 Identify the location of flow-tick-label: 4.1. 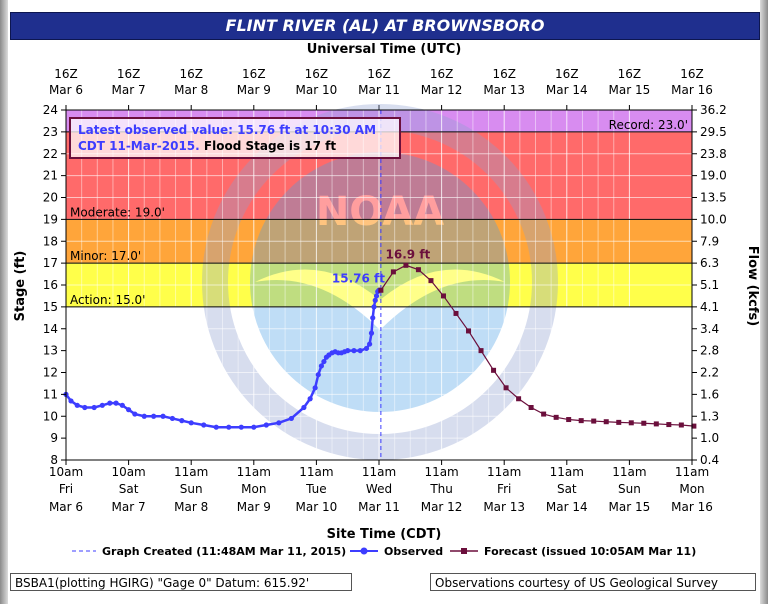
(709, 307).